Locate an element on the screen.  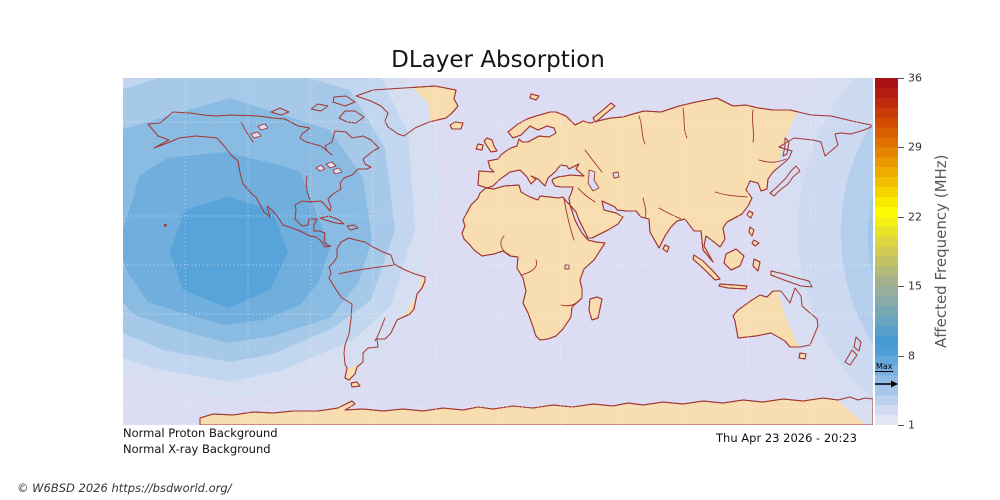
max-marker-label: Max is located at coordinates (884, 366).